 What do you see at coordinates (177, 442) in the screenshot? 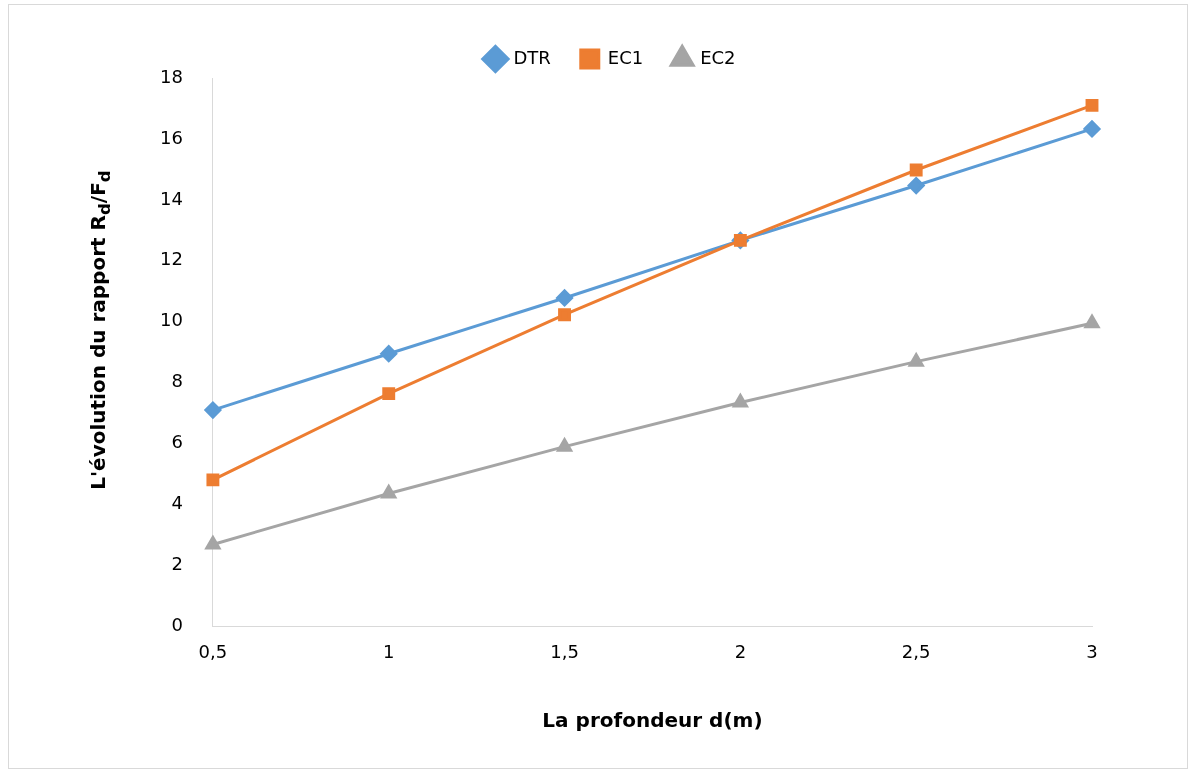
I see `y-tick-label: 6` at bounding box center [177, 442].